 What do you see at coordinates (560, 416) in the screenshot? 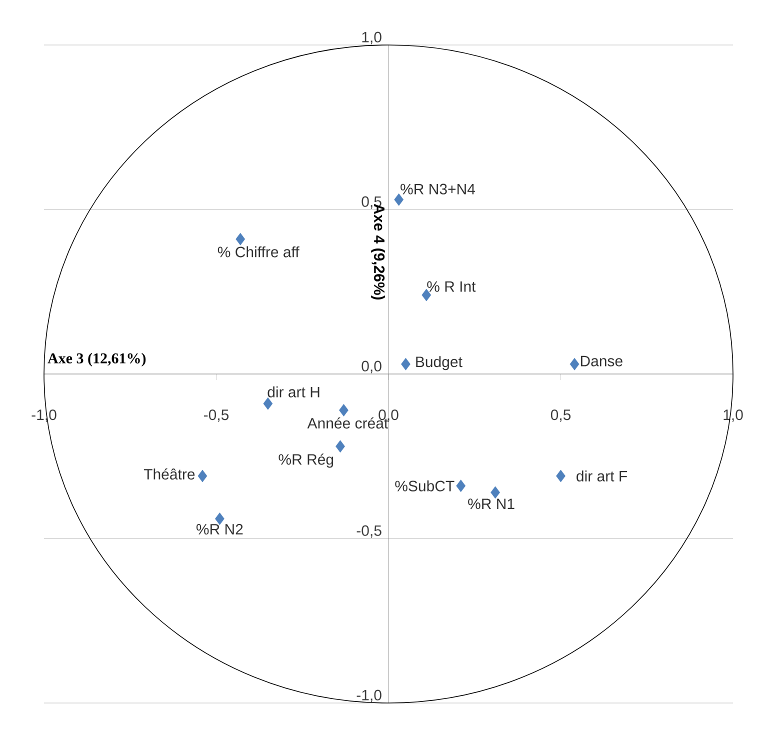
I see `x-tick-label: 0,5` at bounding box center [560, 416].